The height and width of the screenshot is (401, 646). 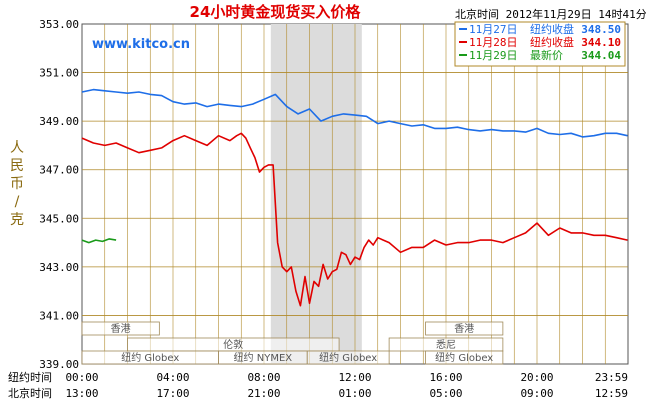 I want to click on x-tick-ny: 16:00, so click(x=445, y=377).